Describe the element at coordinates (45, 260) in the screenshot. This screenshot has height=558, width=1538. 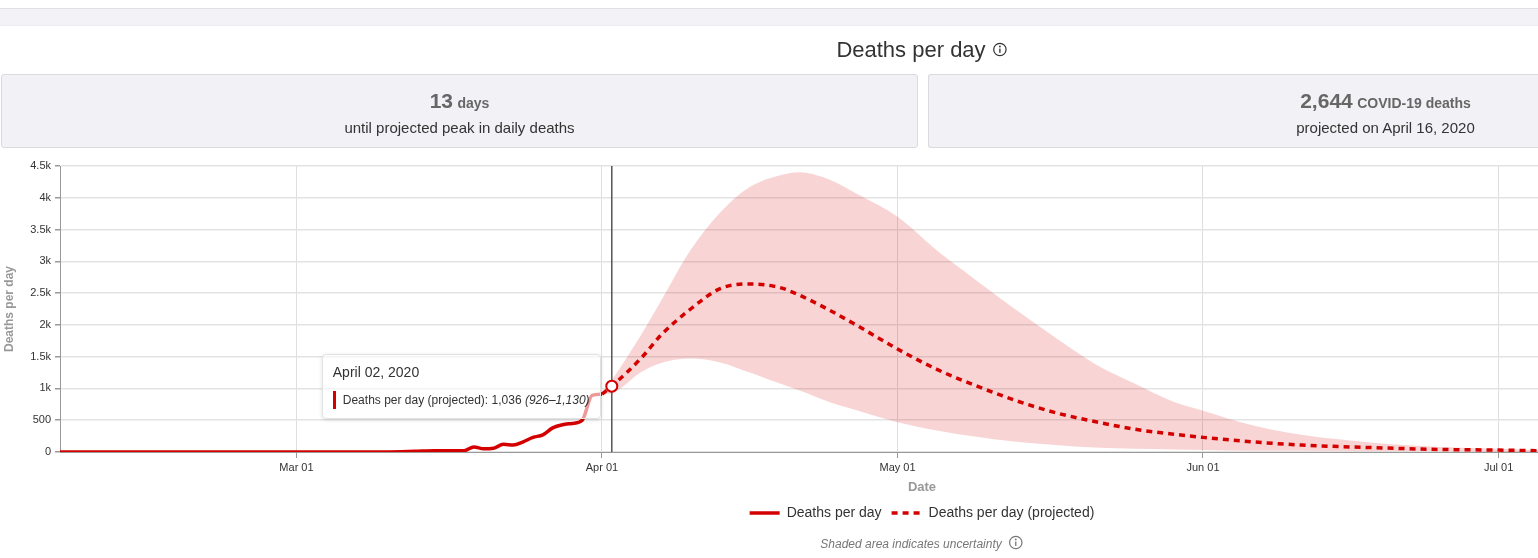
I see `y-tick-label: 3k` at that location.